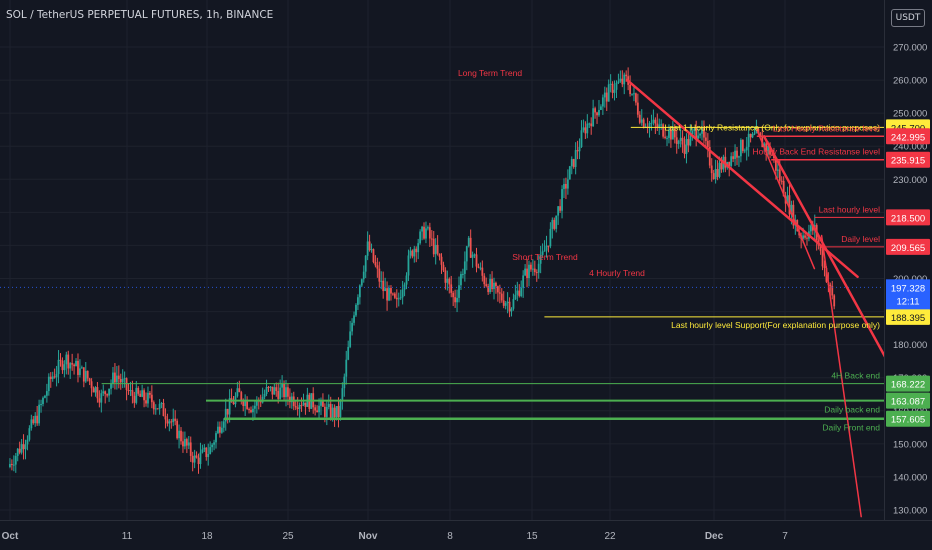 This screenshot has width=932, height=550. What do you see at coordinates (545, 257) in the screenshot?
I see `trend-label: Short Term Trend` at bounding box center [545, 257].